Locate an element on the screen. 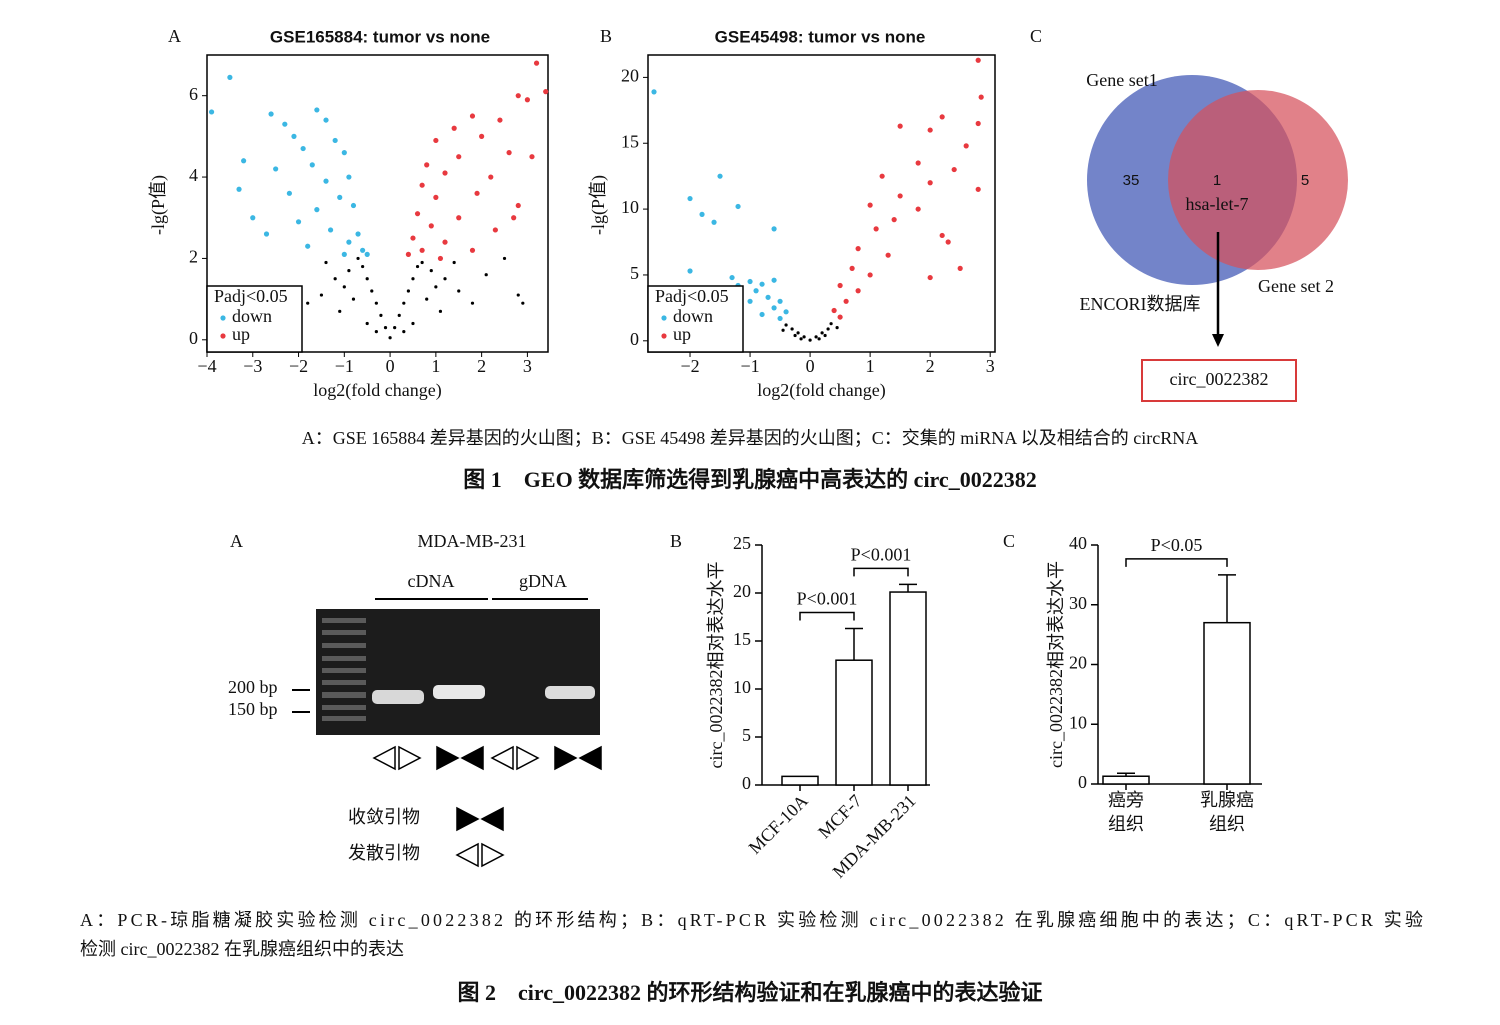  plot-frame is located at coordinates (377, 203).